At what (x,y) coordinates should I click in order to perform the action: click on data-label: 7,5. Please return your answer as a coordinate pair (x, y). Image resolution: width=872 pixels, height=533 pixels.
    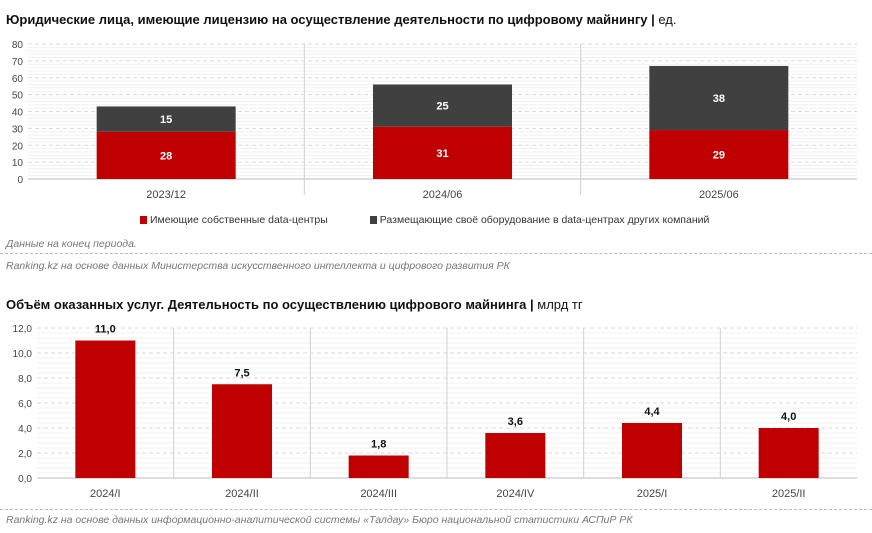
    Looking at the image, I should click on (241, 373).